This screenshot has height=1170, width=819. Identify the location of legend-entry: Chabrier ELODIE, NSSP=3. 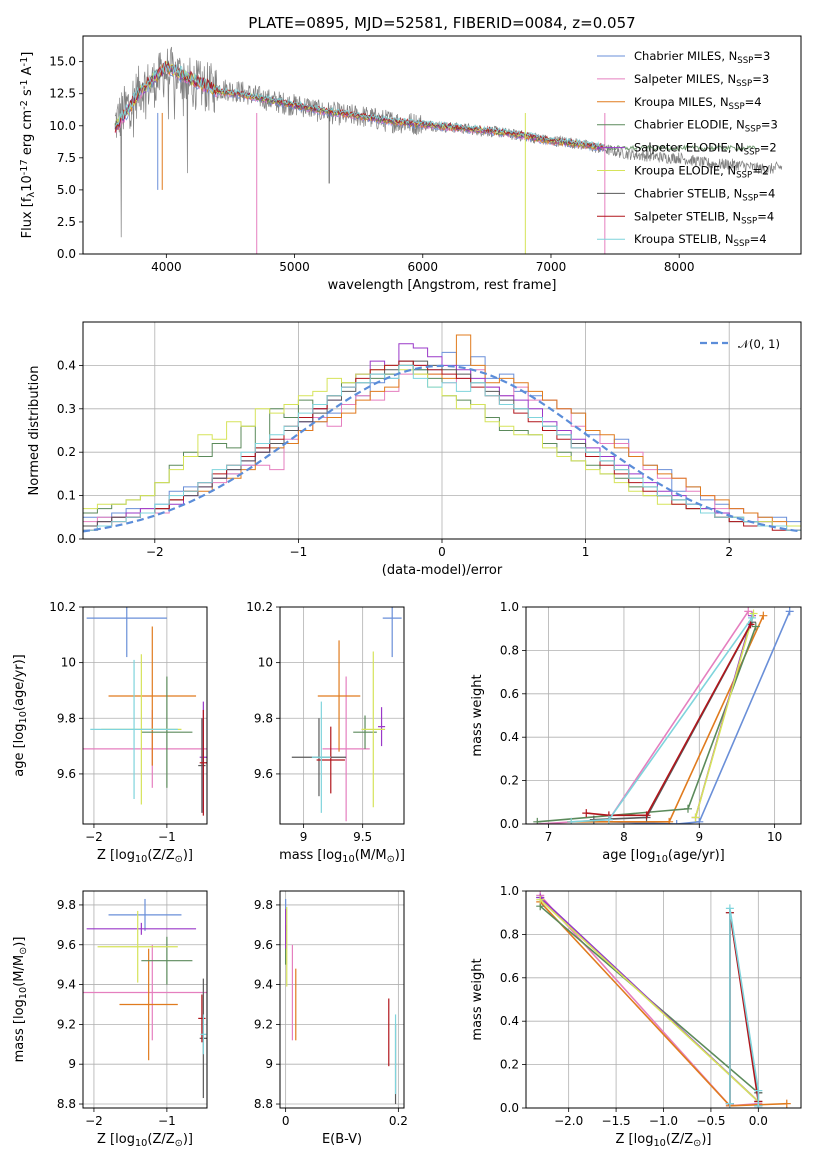
(706, 126).